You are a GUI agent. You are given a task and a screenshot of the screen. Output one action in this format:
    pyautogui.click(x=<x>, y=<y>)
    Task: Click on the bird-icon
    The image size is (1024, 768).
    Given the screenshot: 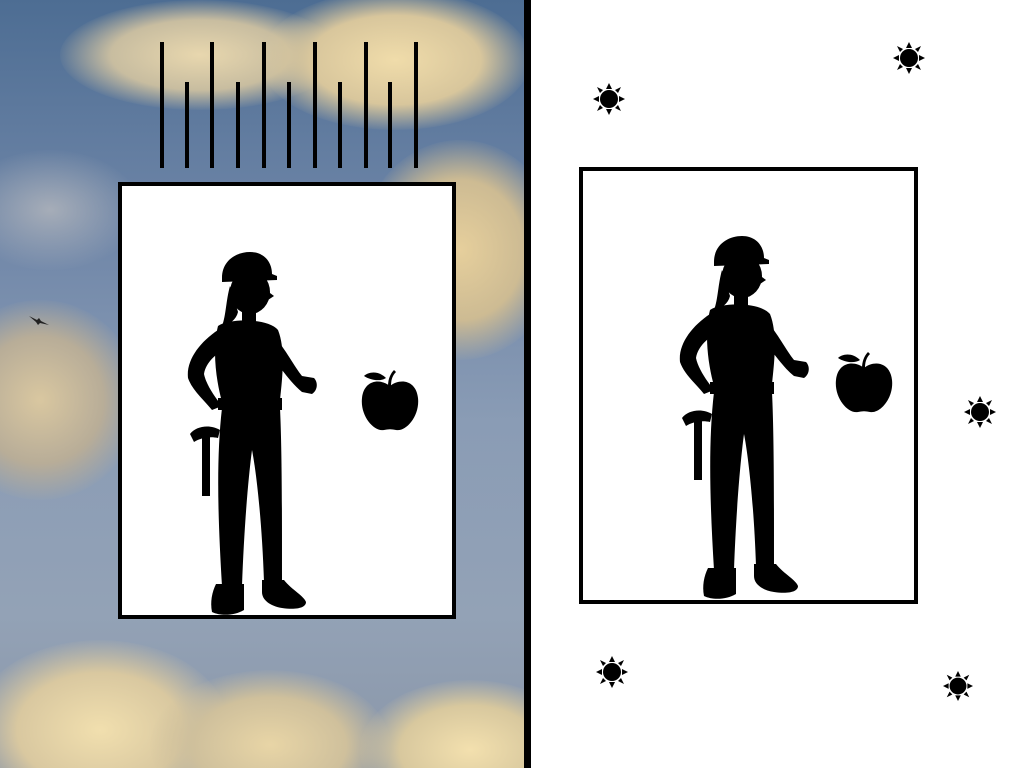 What is the action you would take?
    pyautogui.click(x=39, y=320)
    